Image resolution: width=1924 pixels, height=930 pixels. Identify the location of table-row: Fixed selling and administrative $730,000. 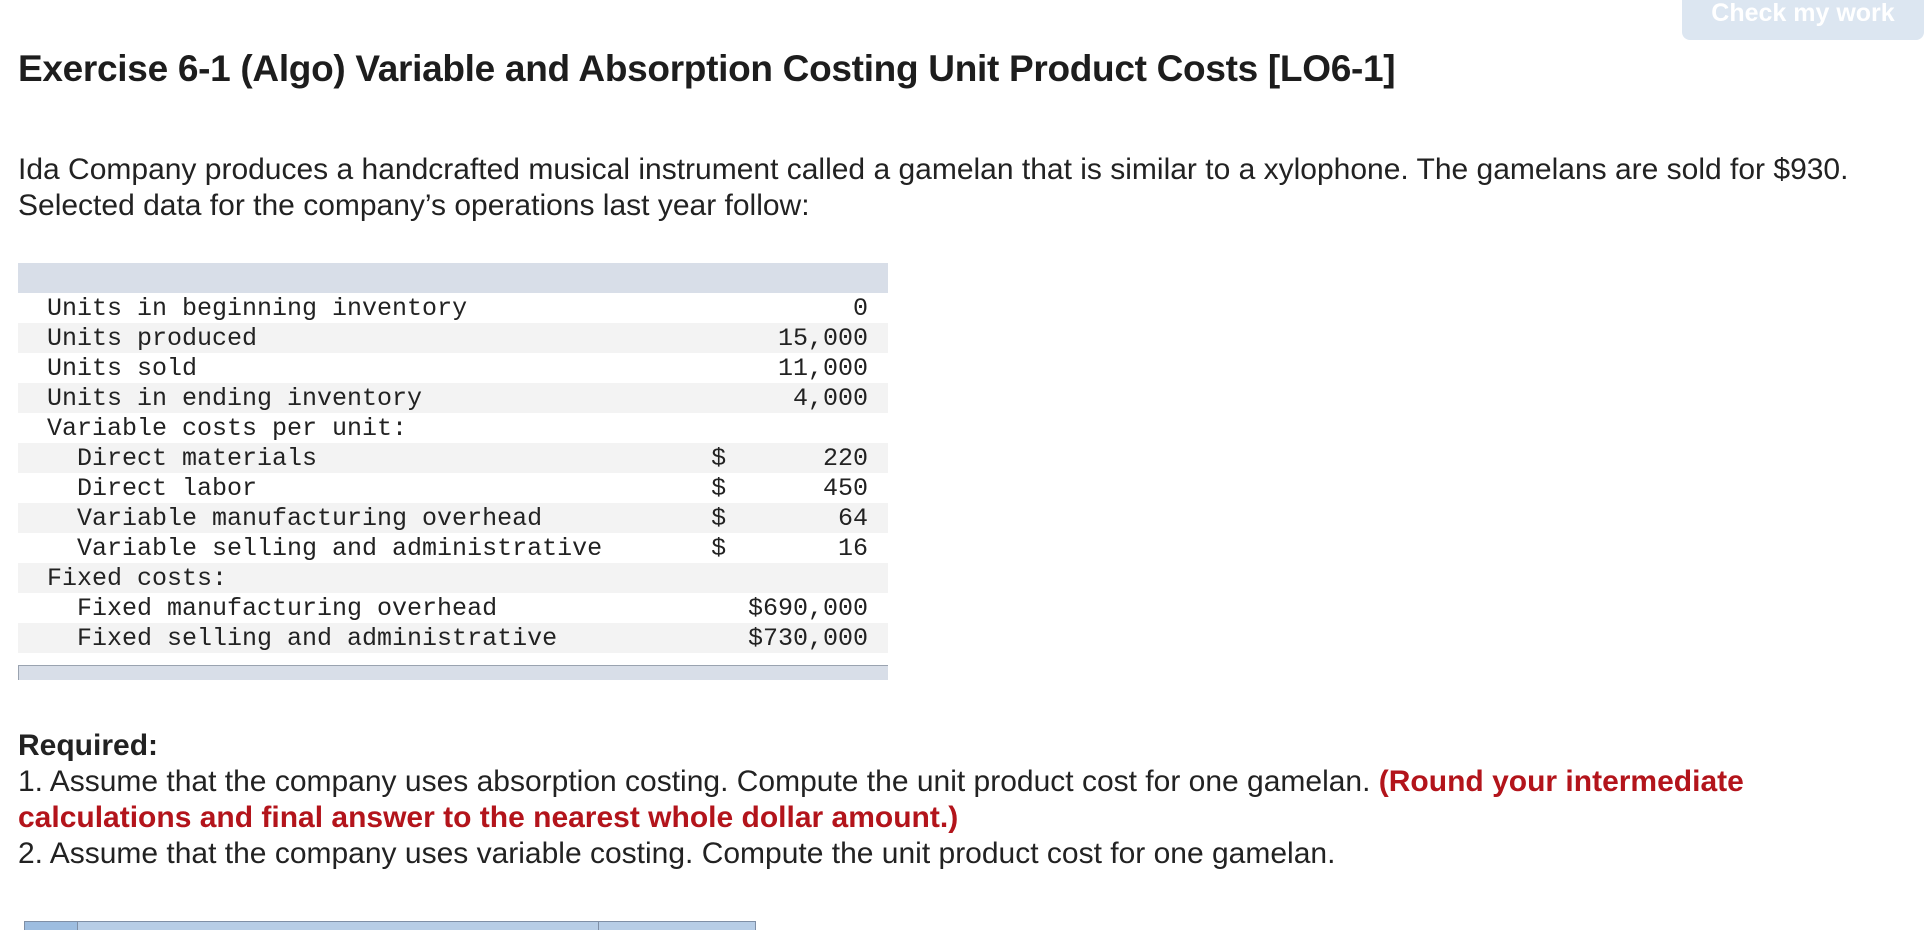
(453, 638).